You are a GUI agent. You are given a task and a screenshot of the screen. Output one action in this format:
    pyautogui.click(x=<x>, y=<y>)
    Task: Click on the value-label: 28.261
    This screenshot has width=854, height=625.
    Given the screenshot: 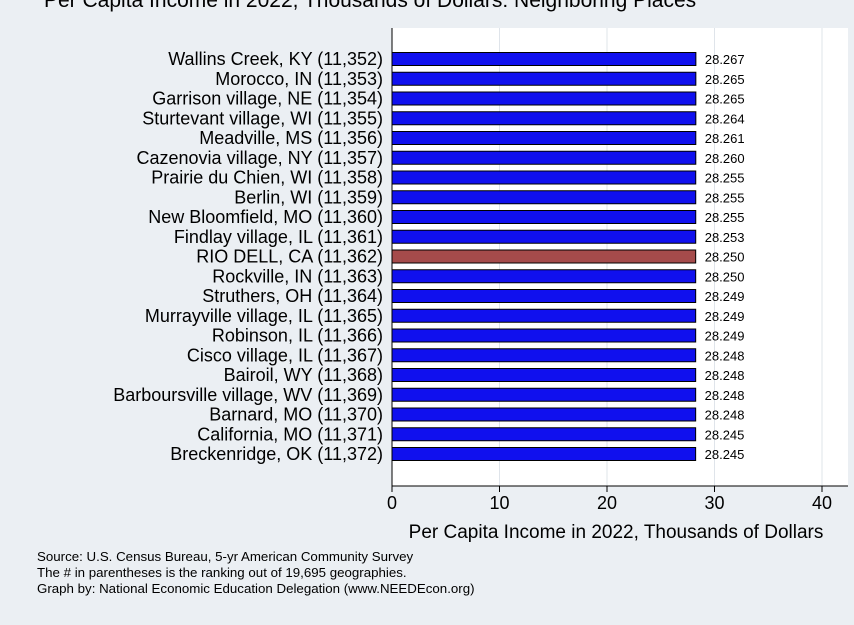 What is the action you would take?
    pyautogui.click(x=725, y=138)
    